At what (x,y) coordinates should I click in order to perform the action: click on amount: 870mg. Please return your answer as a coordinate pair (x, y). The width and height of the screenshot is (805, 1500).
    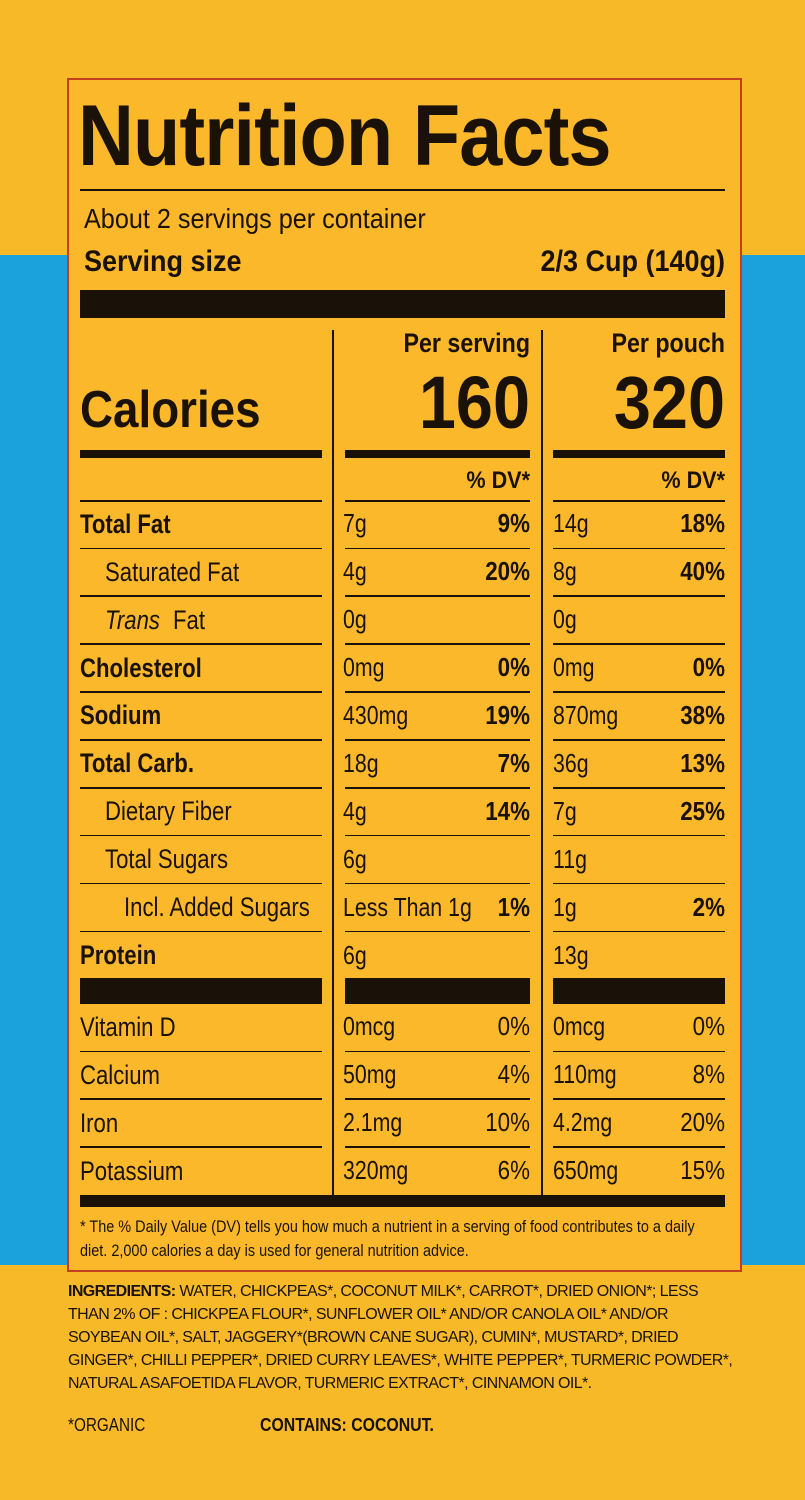
    Looking at the image, I should click on (586, 715).